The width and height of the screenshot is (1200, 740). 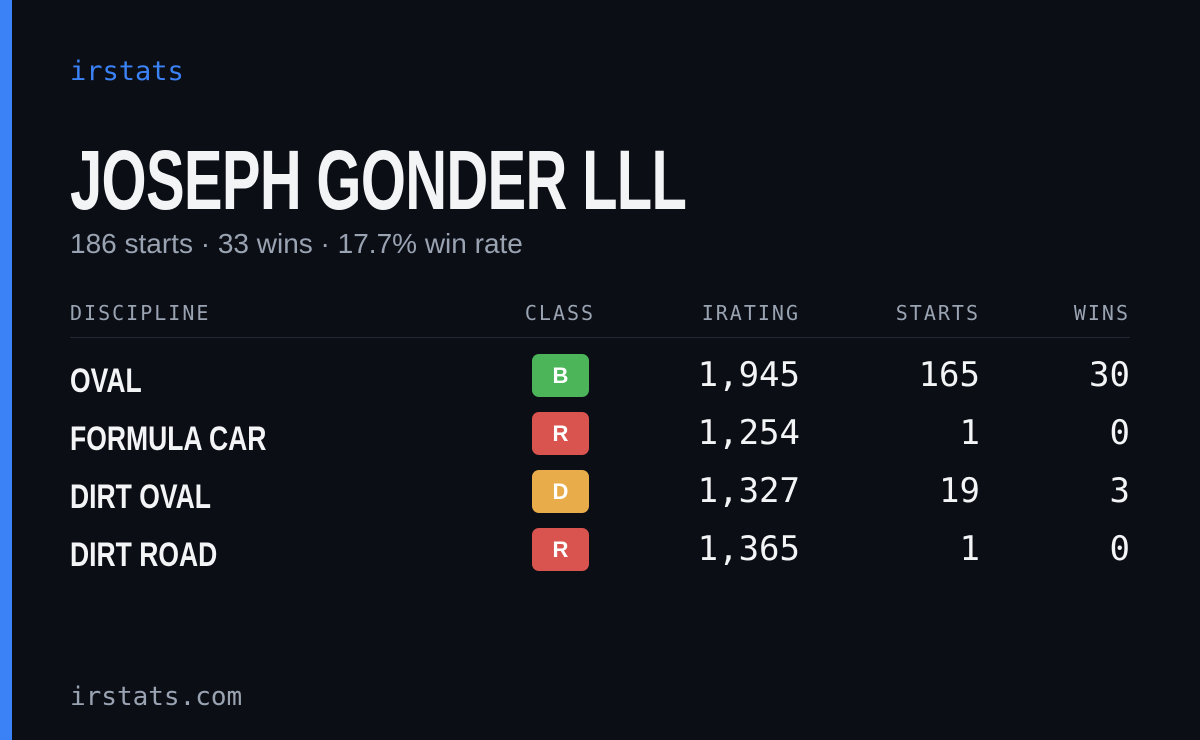 What do you see at coordinates (560, 375) in the screenshot?
I see `class-badge: B` at bounding box center [560, 375].